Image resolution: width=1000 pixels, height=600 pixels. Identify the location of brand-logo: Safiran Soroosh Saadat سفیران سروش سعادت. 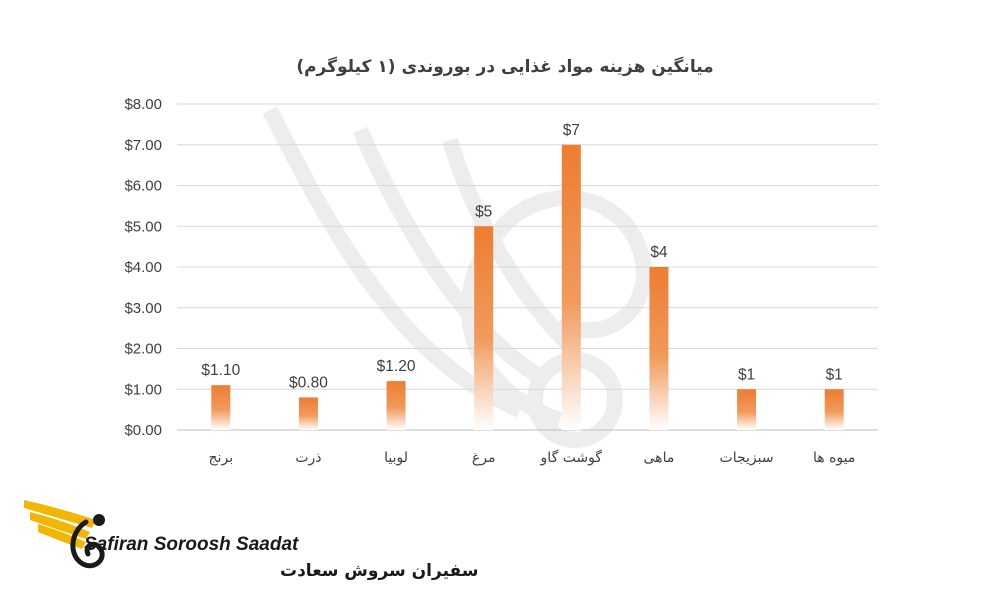
(251, 540).